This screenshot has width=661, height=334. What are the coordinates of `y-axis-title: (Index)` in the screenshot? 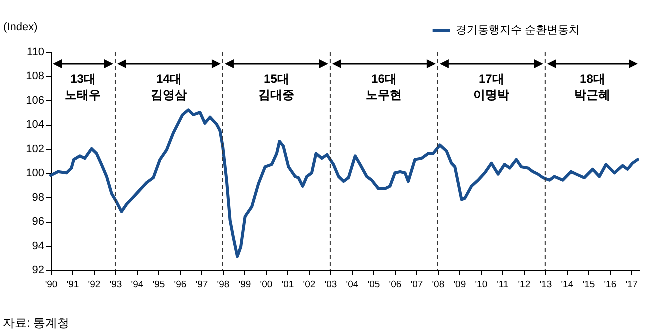 It's located at (21, 28).